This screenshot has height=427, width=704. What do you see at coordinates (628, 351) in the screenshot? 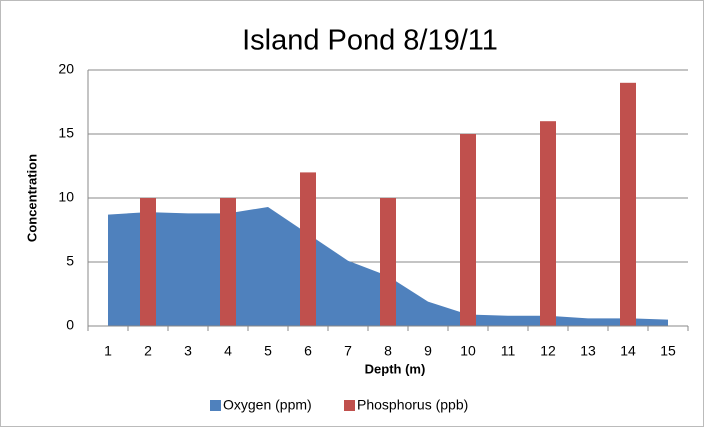
I see `x-tick-label: 14` at bounding box center [628, 351].